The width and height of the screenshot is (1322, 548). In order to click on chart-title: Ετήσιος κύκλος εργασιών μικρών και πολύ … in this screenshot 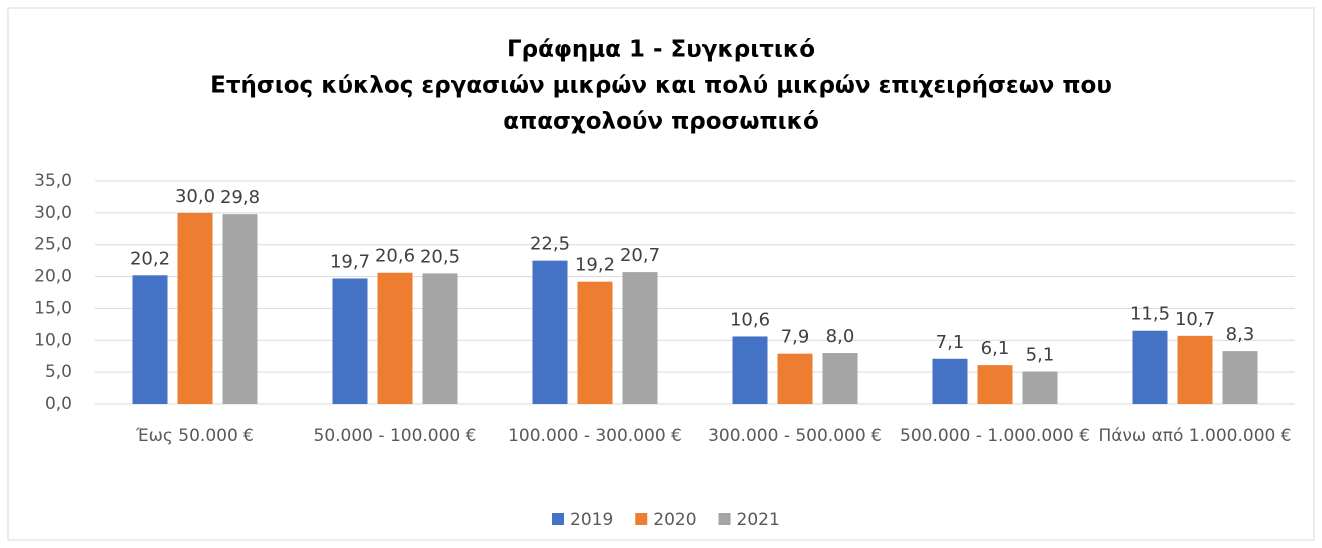, I will do `click(661, 86)`.